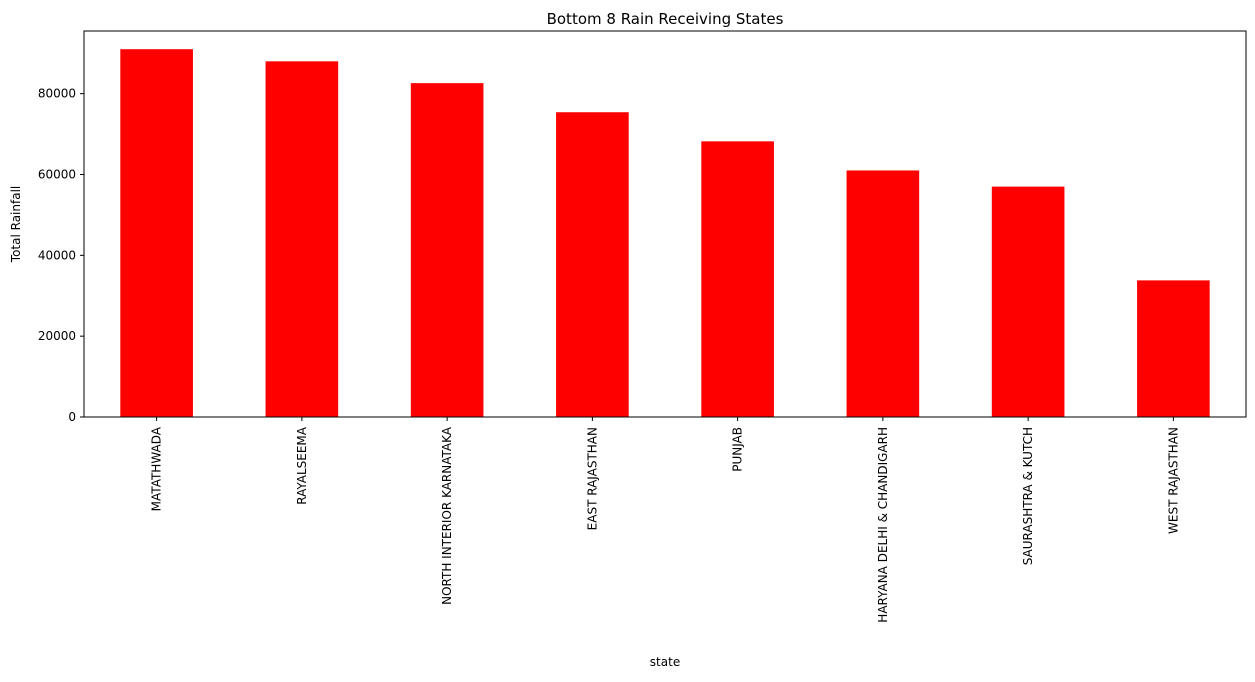 Image resolution: width=1255 pixels, height=682 pixels. Describe the element at coordinates (16, 224) in the screenshot. I see `y-axis-label: Total Rainfall` at that location.